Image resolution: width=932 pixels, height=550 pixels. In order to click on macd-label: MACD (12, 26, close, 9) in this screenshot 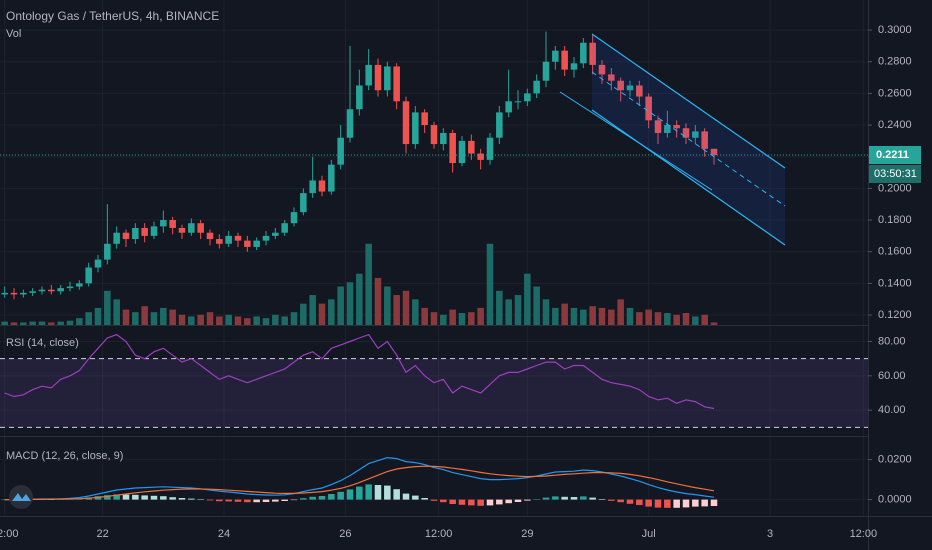, I will do `click(64, 456)`.